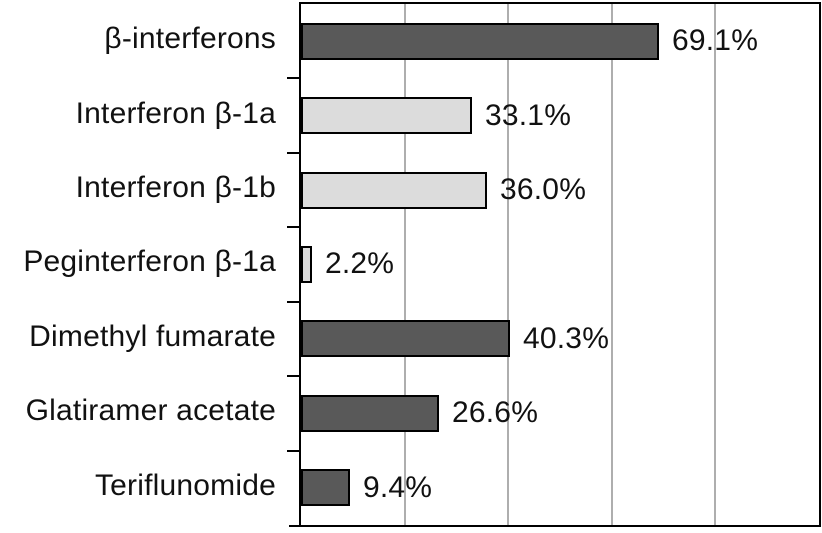  What do you see at coordinates (190, 39) in the screenshot?
I see `category-label: β-interferons` at bounding box center [190, 39].